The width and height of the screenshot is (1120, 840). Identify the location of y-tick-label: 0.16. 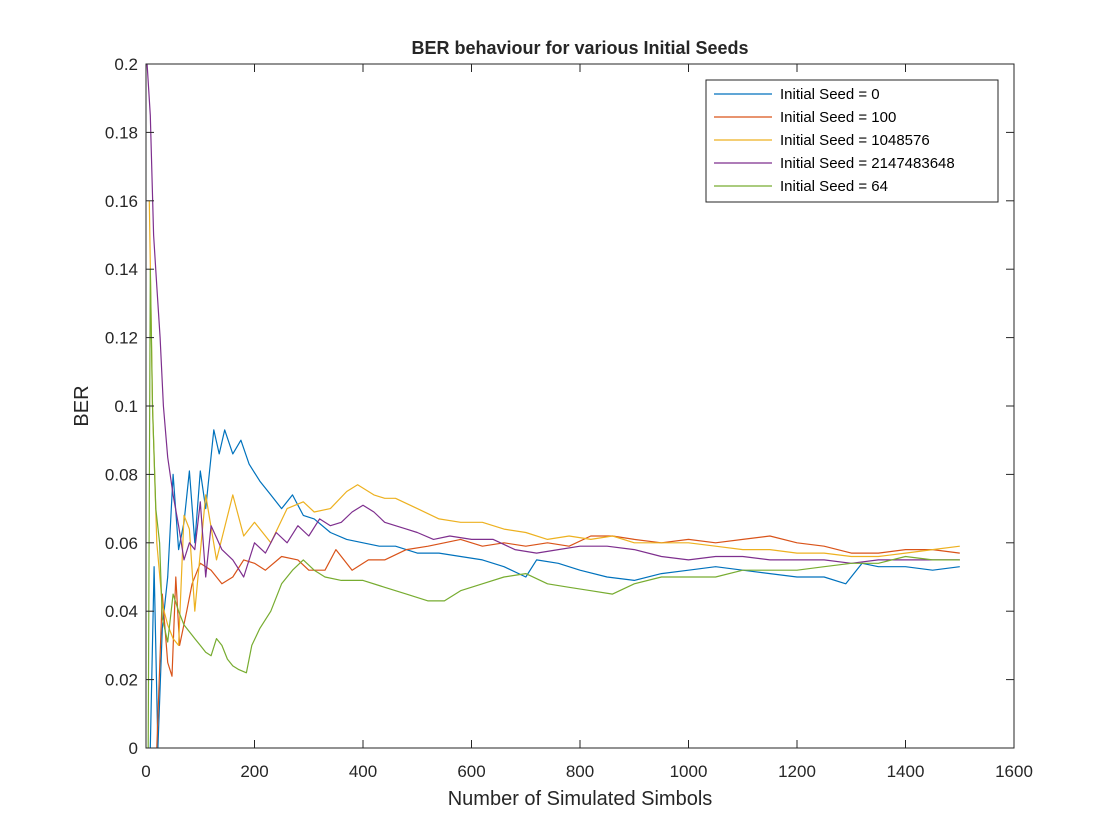
(121, 201).